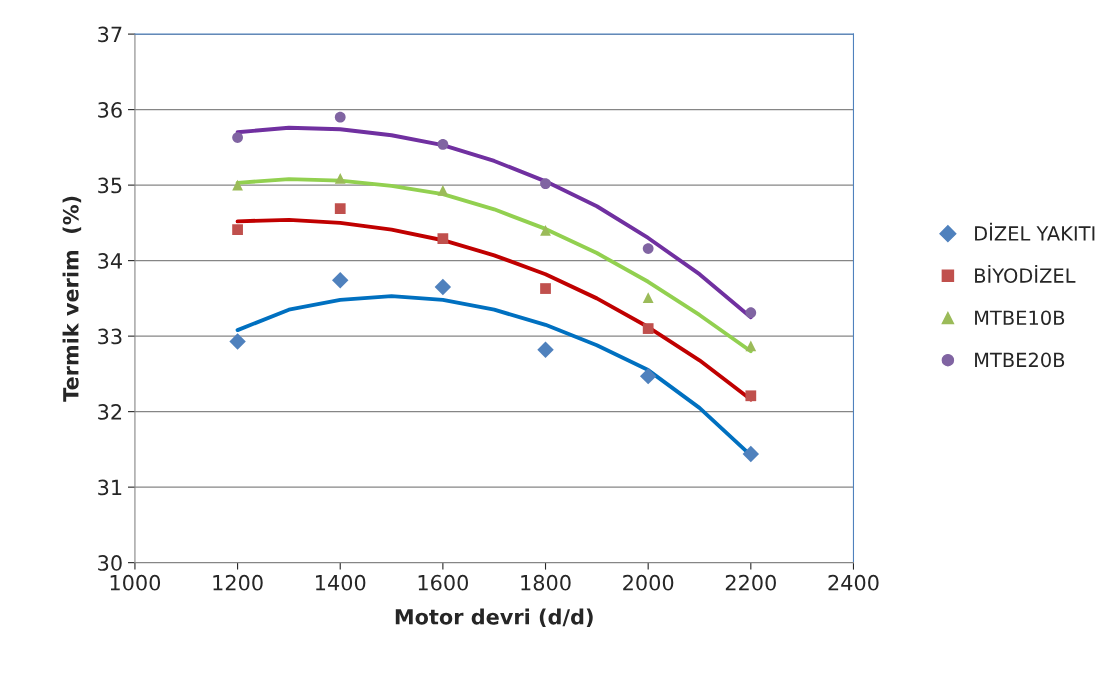 The width and height of the screenshot is (1097, 682). What do you see at coordinates (110, 261) in the screenshot?
I see `y-tick-label: 34` at bounding box center [110, 261].